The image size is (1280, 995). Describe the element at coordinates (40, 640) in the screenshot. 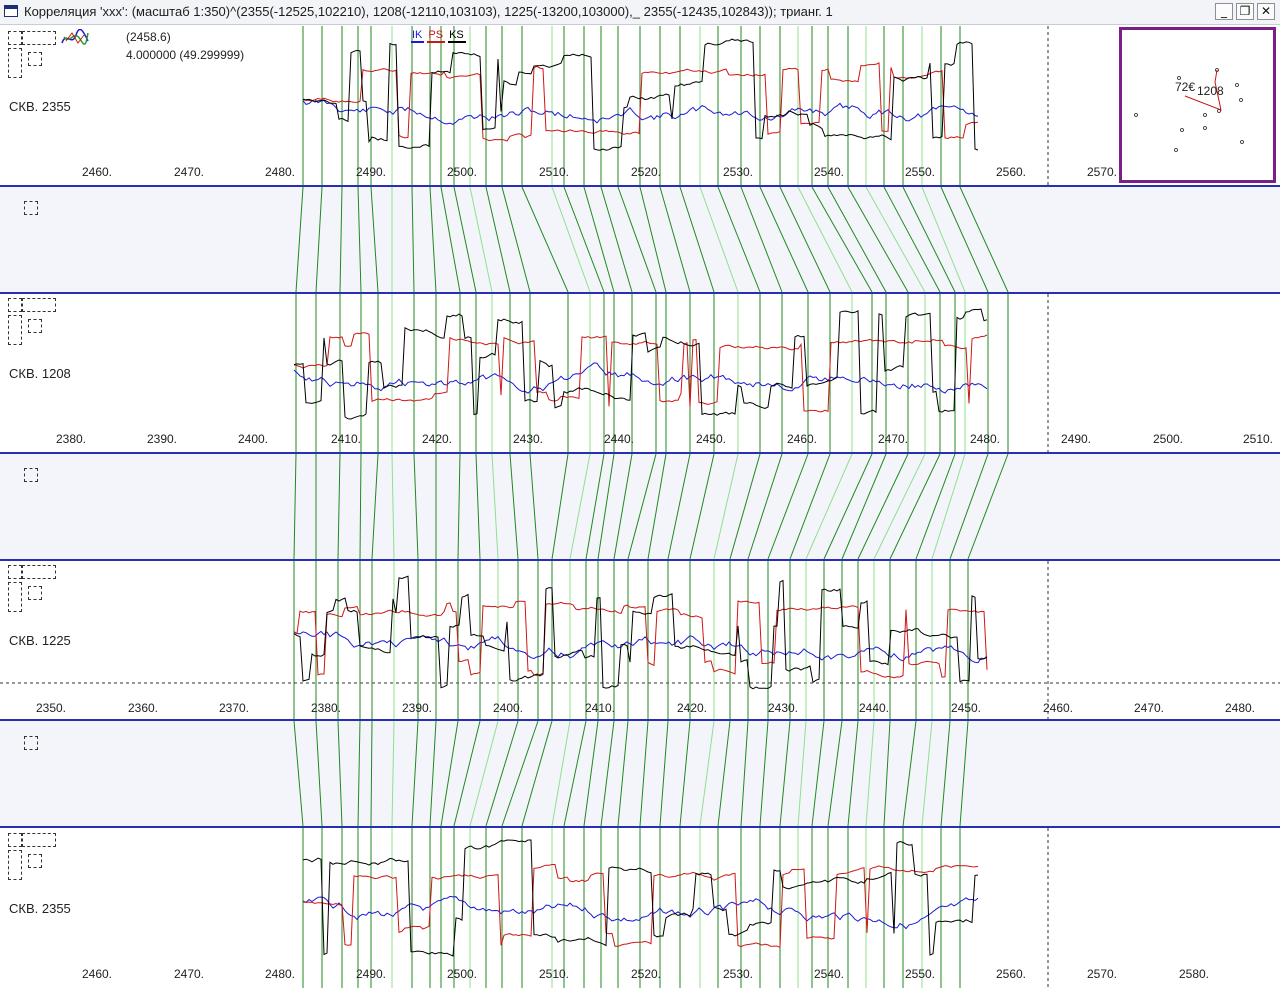

I see `well-label: СКВ. 1225` at that location.